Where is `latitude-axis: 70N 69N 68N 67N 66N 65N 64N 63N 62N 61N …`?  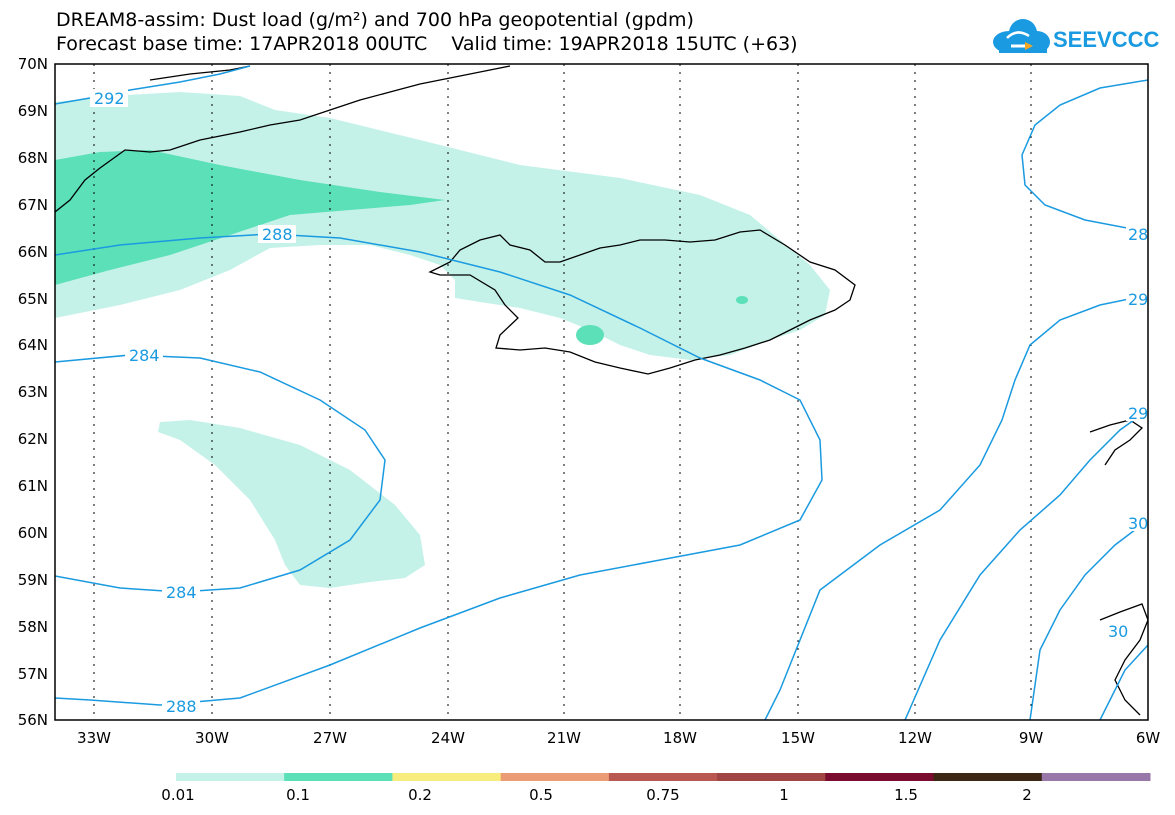
latitude-axis: 70N 69N 68N 67N 66N 65N 64N 63N 62N 61N … is located at coordinates (33, 392).